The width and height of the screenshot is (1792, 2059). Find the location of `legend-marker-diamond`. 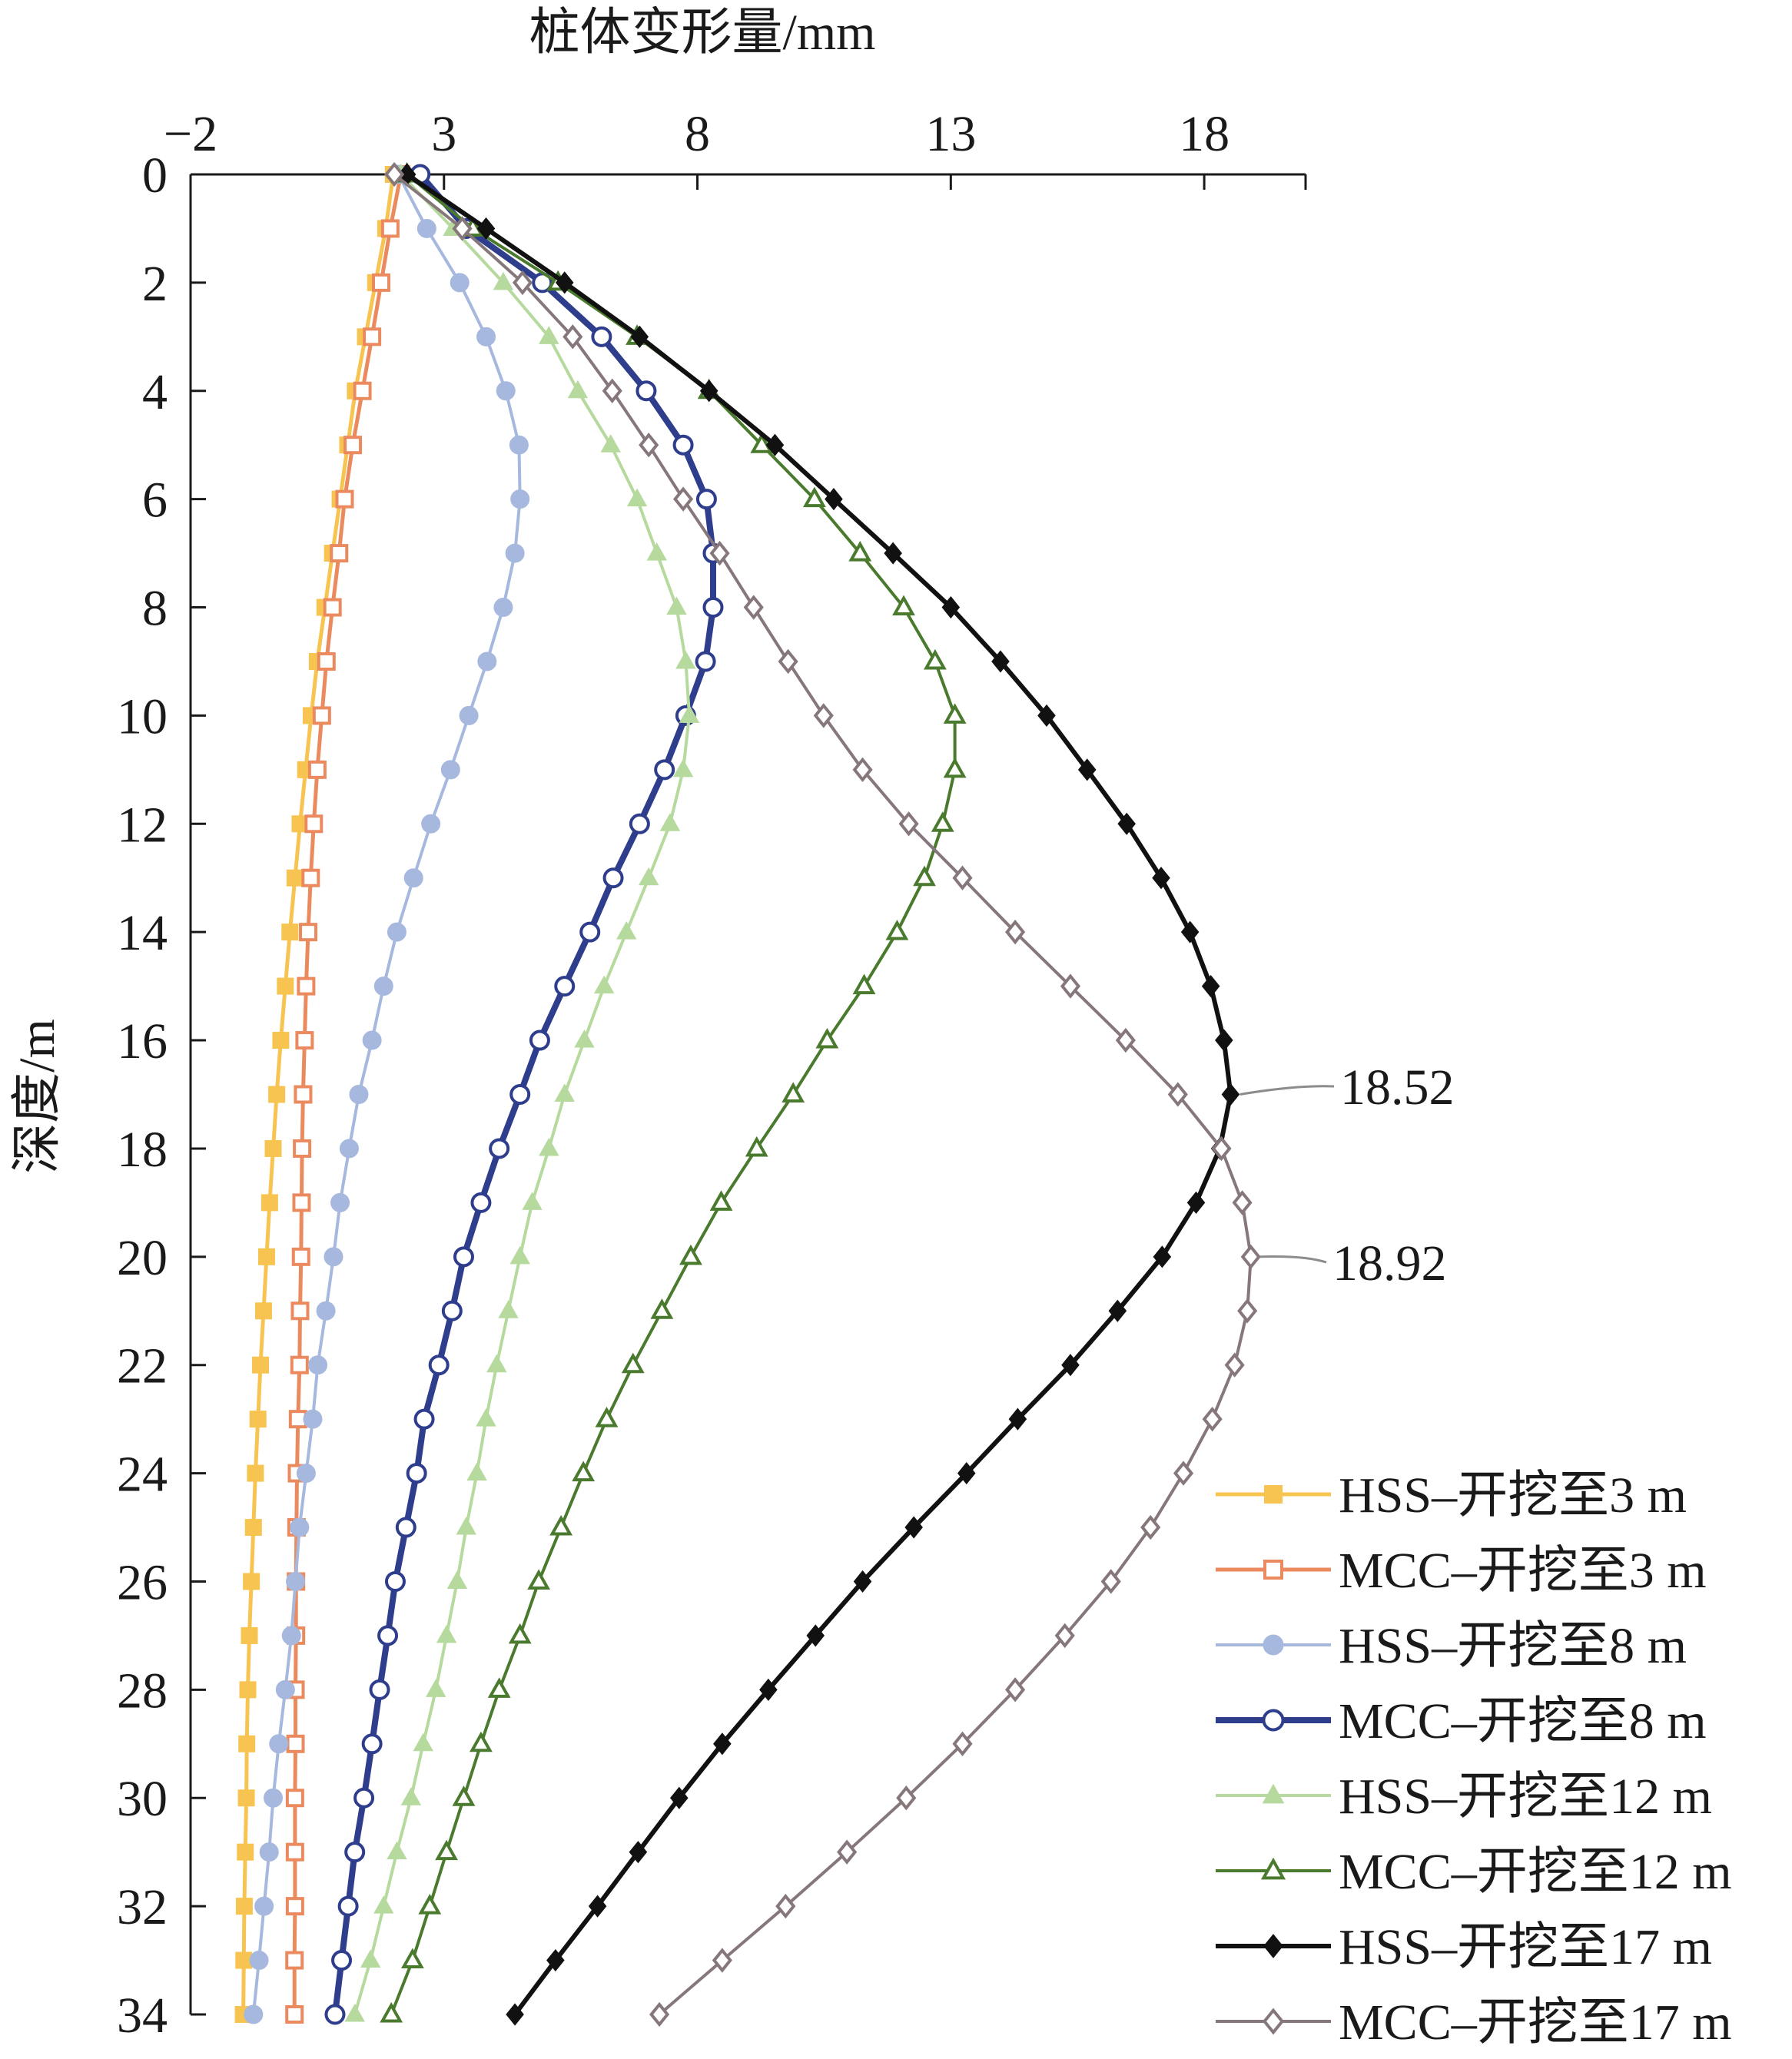

legend-marker-diamond is located at coordinates (1273, 2022).